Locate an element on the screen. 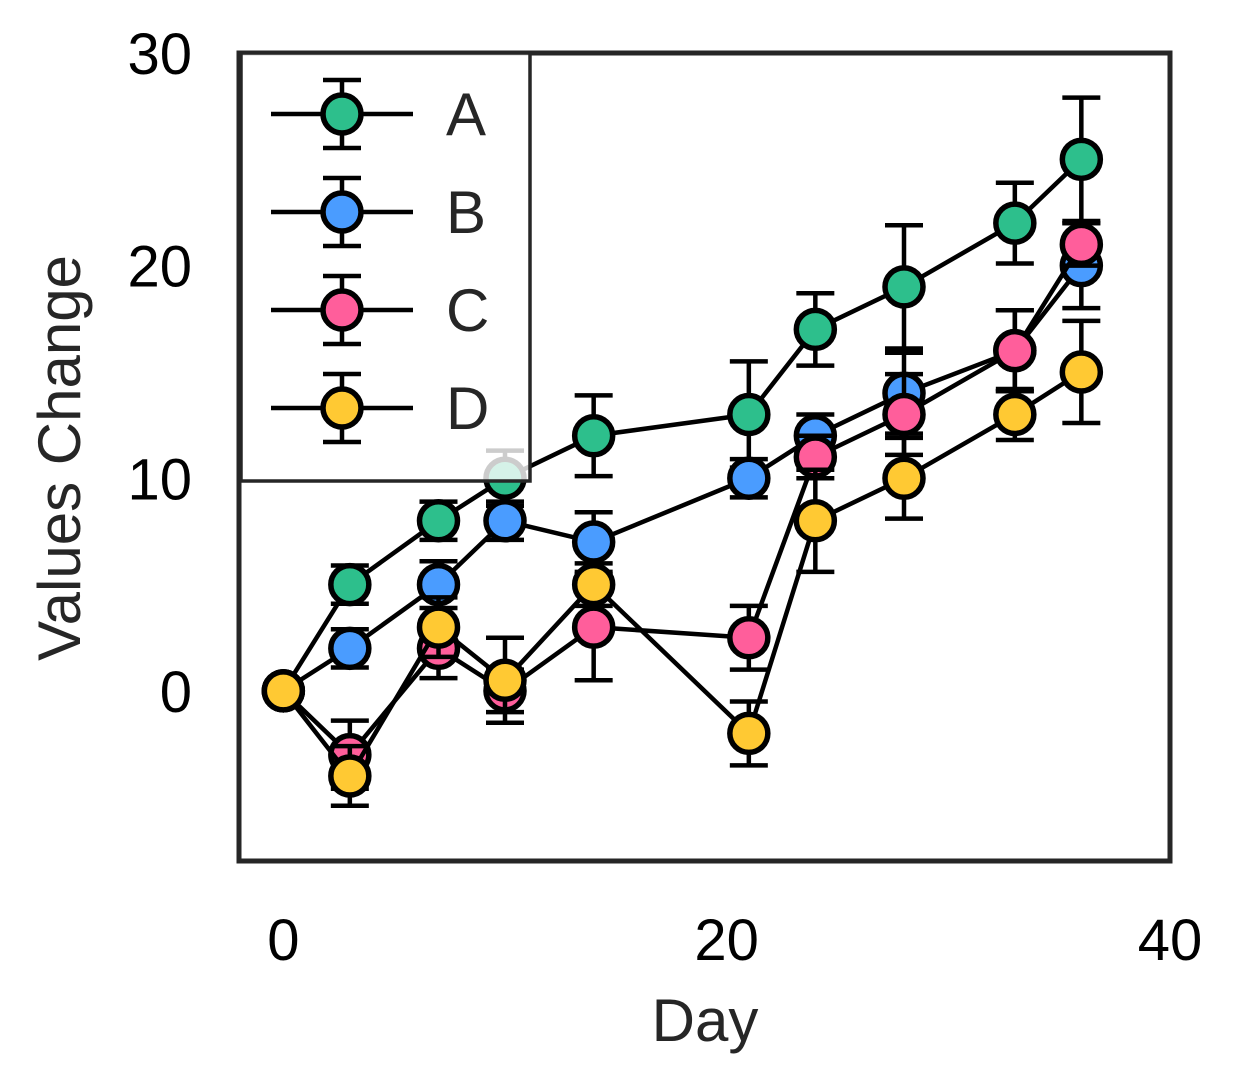  legend-entry-D: D is located at coordinates (380, 408).